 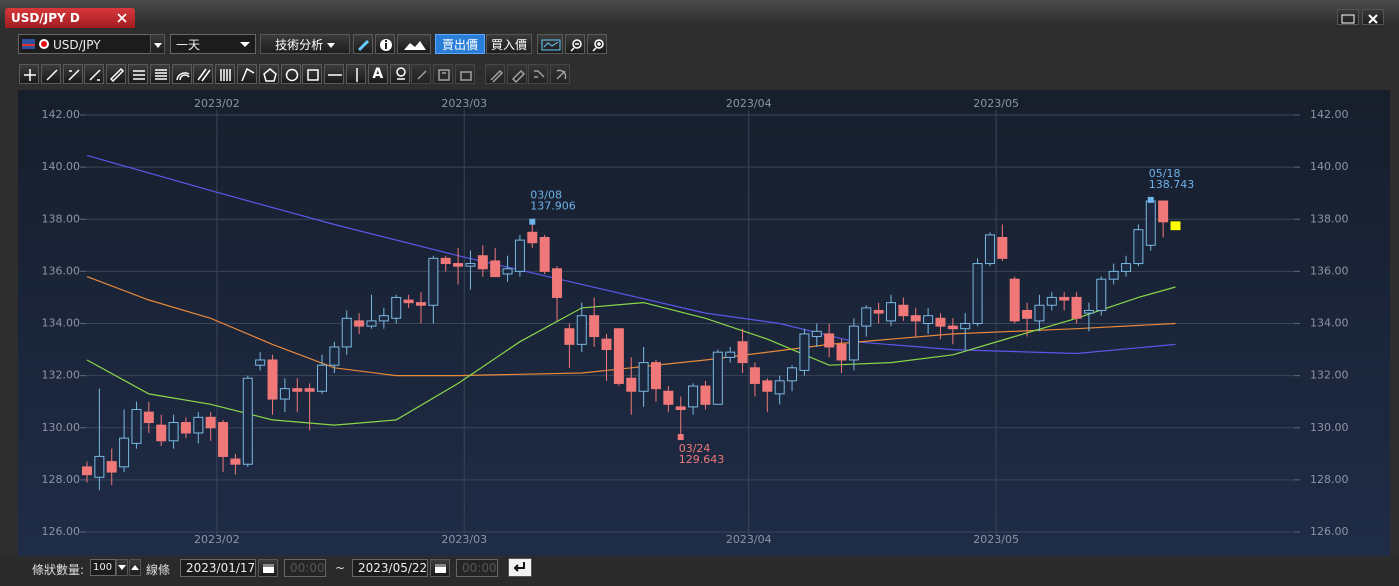 What do you see at coordinates (135, 567) in the screenshot?
I see `bar-count-up` at bounding box center [135, 567].